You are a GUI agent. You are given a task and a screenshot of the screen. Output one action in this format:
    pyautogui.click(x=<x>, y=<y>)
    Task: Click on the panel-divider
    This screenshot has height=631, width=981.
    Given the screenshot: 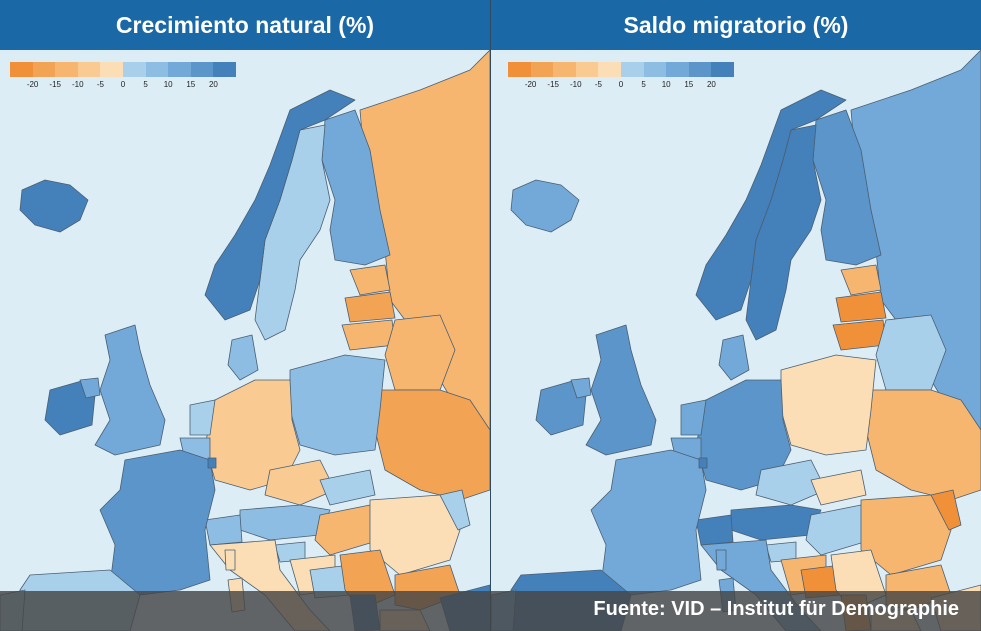 What is the action you would take?
    pyautogui.click(x=490, y=315)
    